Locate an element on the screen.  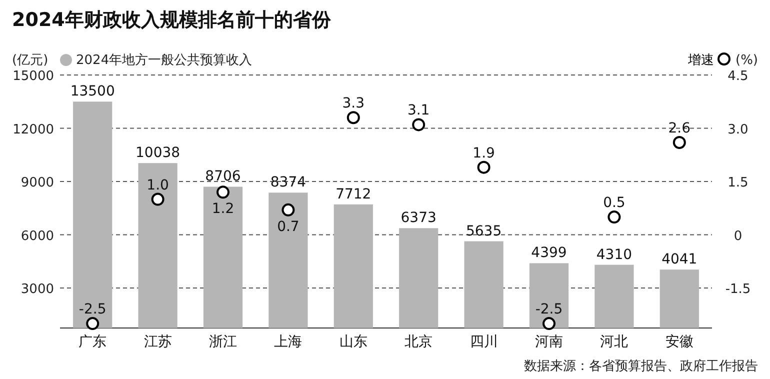
y-tick-label: 12000 is located at coordinates (33, 130).